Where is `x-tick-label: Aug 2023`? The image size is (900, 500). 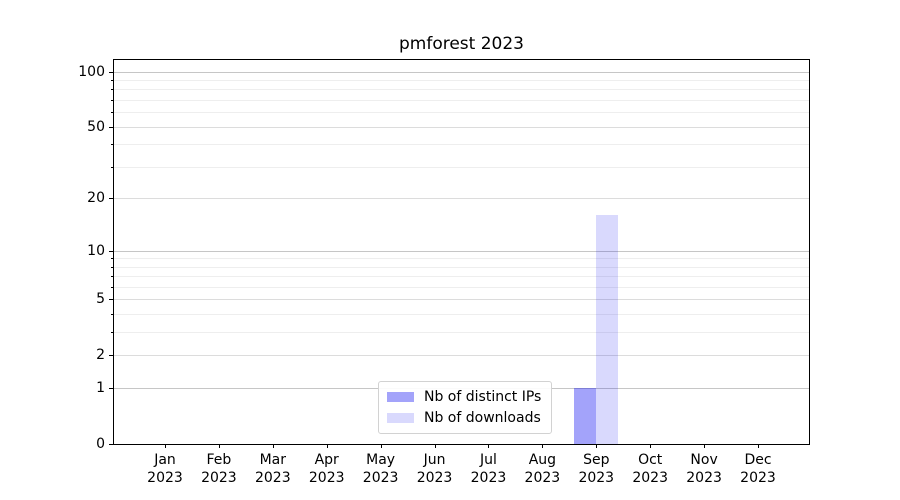 x-tick-label: Aug 2023 is located at coordinates (542, 469).